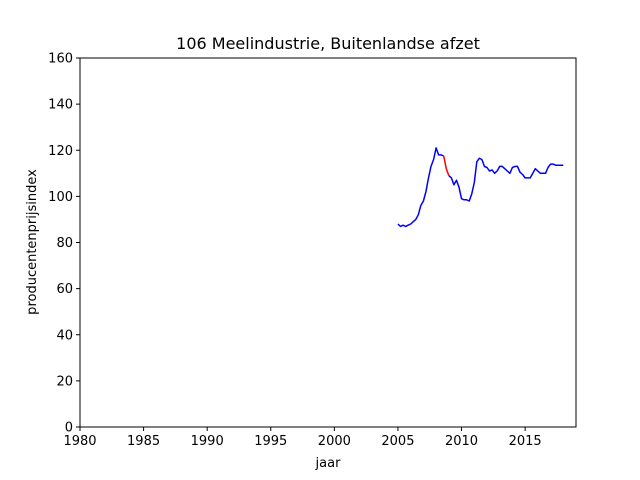  I want to click on y-tick-label: 0, so click(69, 428).